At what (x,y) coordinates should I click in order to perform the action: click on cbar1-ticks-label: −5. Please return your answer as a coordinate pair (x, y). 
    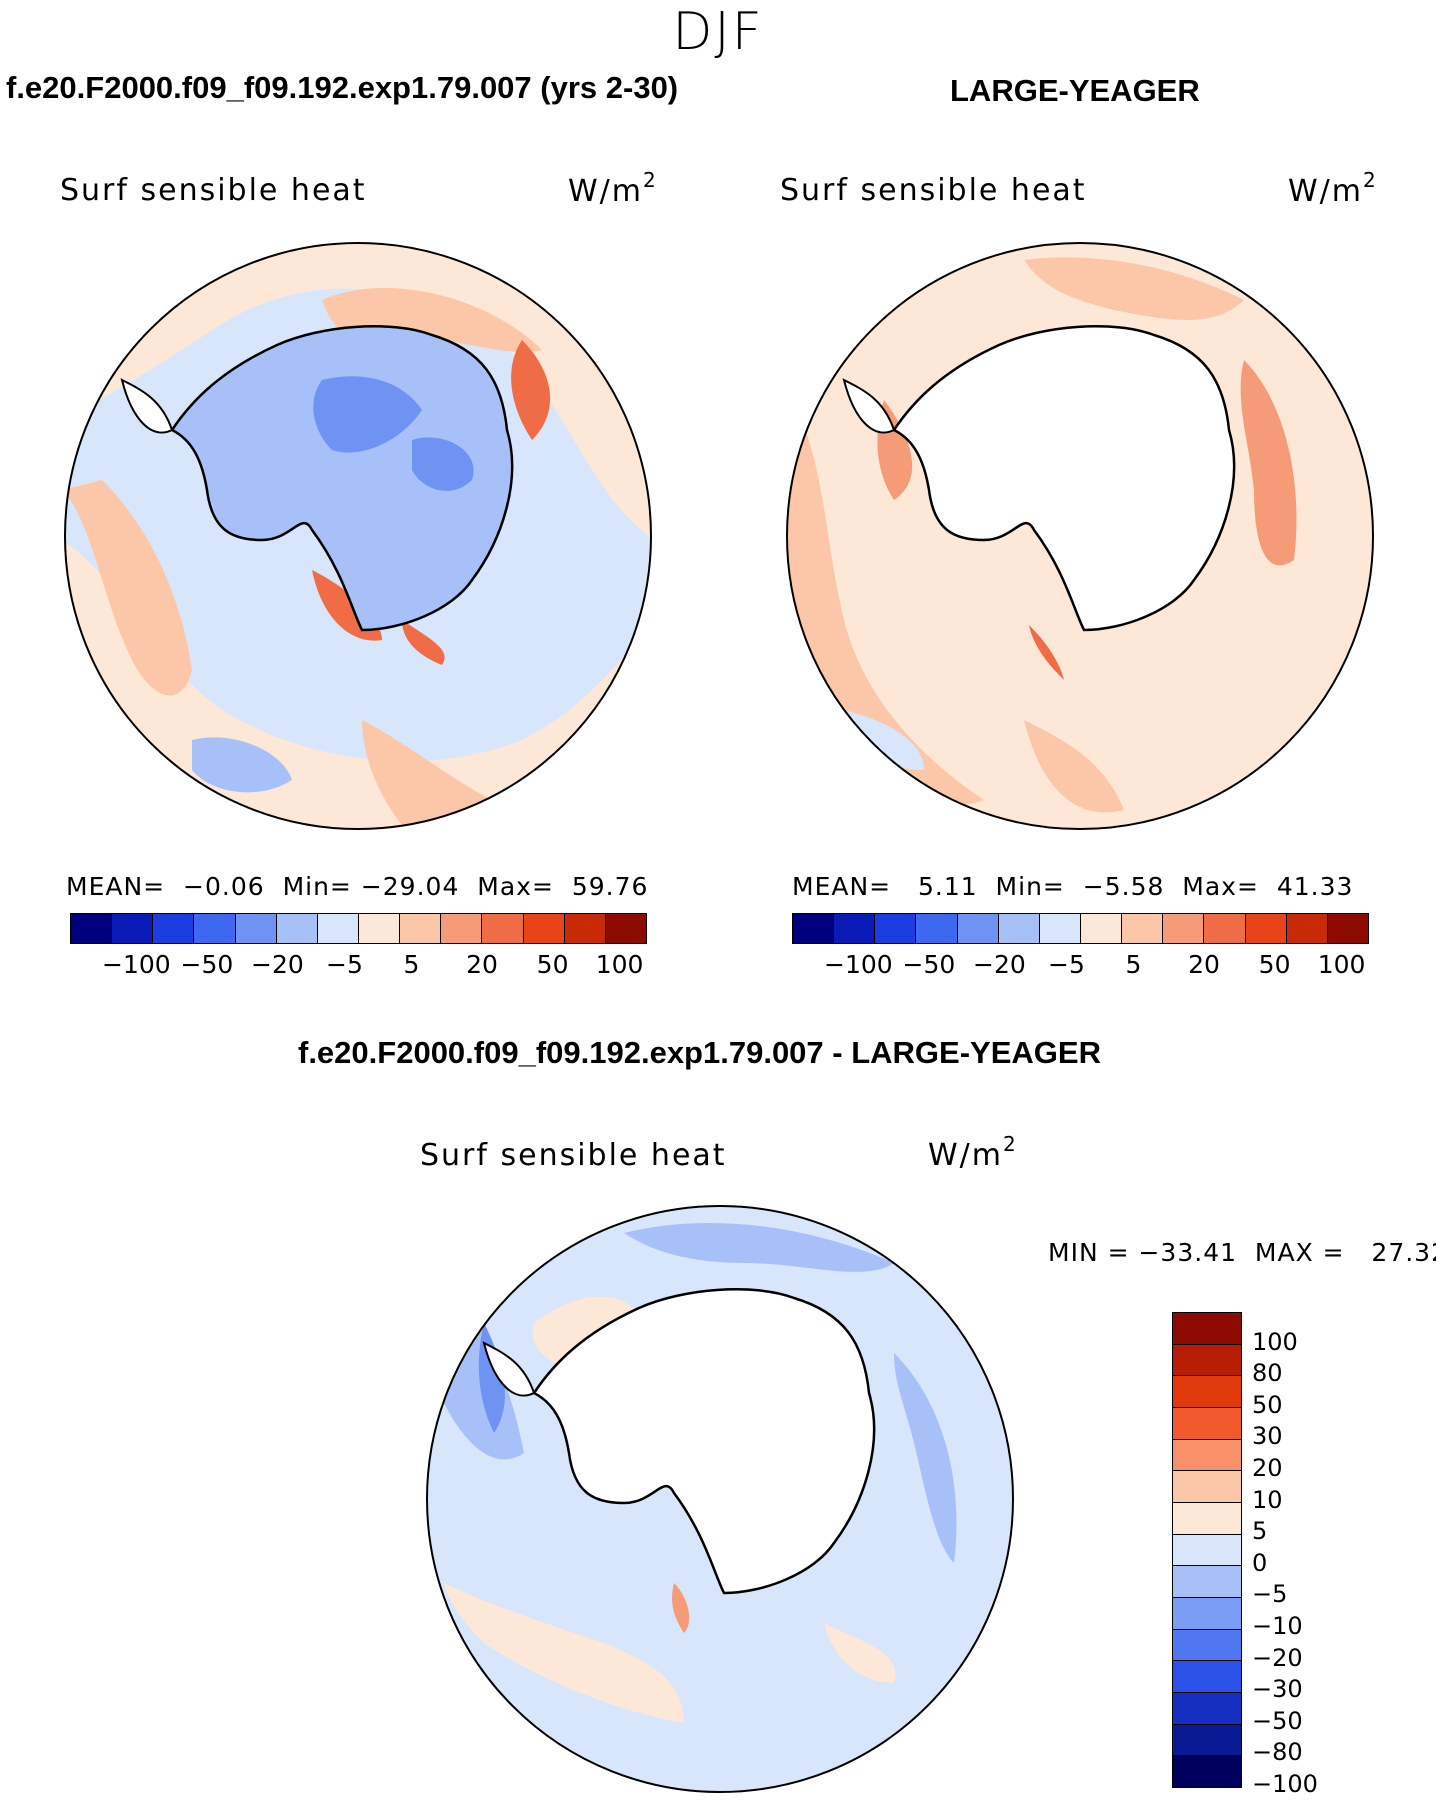
    Looking at the image, I should click on (344, 964).